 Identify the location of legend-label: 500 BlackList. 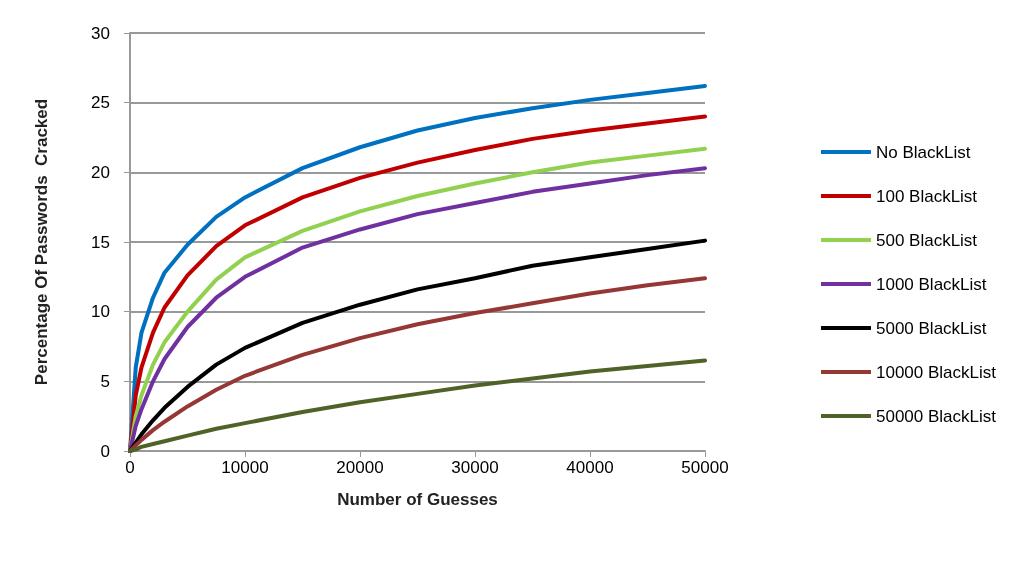
(926, 240).